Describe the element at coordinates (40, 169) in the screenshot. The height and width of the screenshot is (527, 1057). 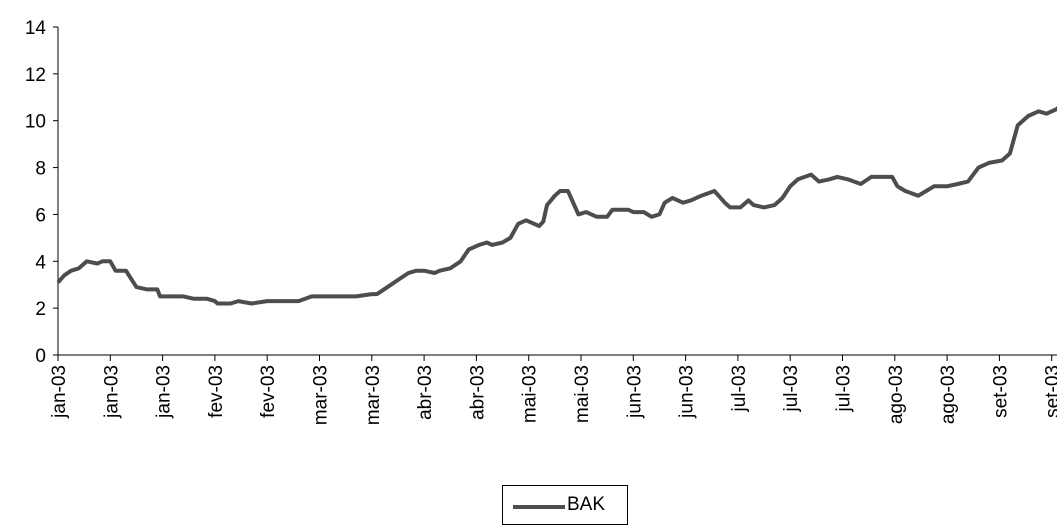
I see `y-tick-label: 8` at that location.